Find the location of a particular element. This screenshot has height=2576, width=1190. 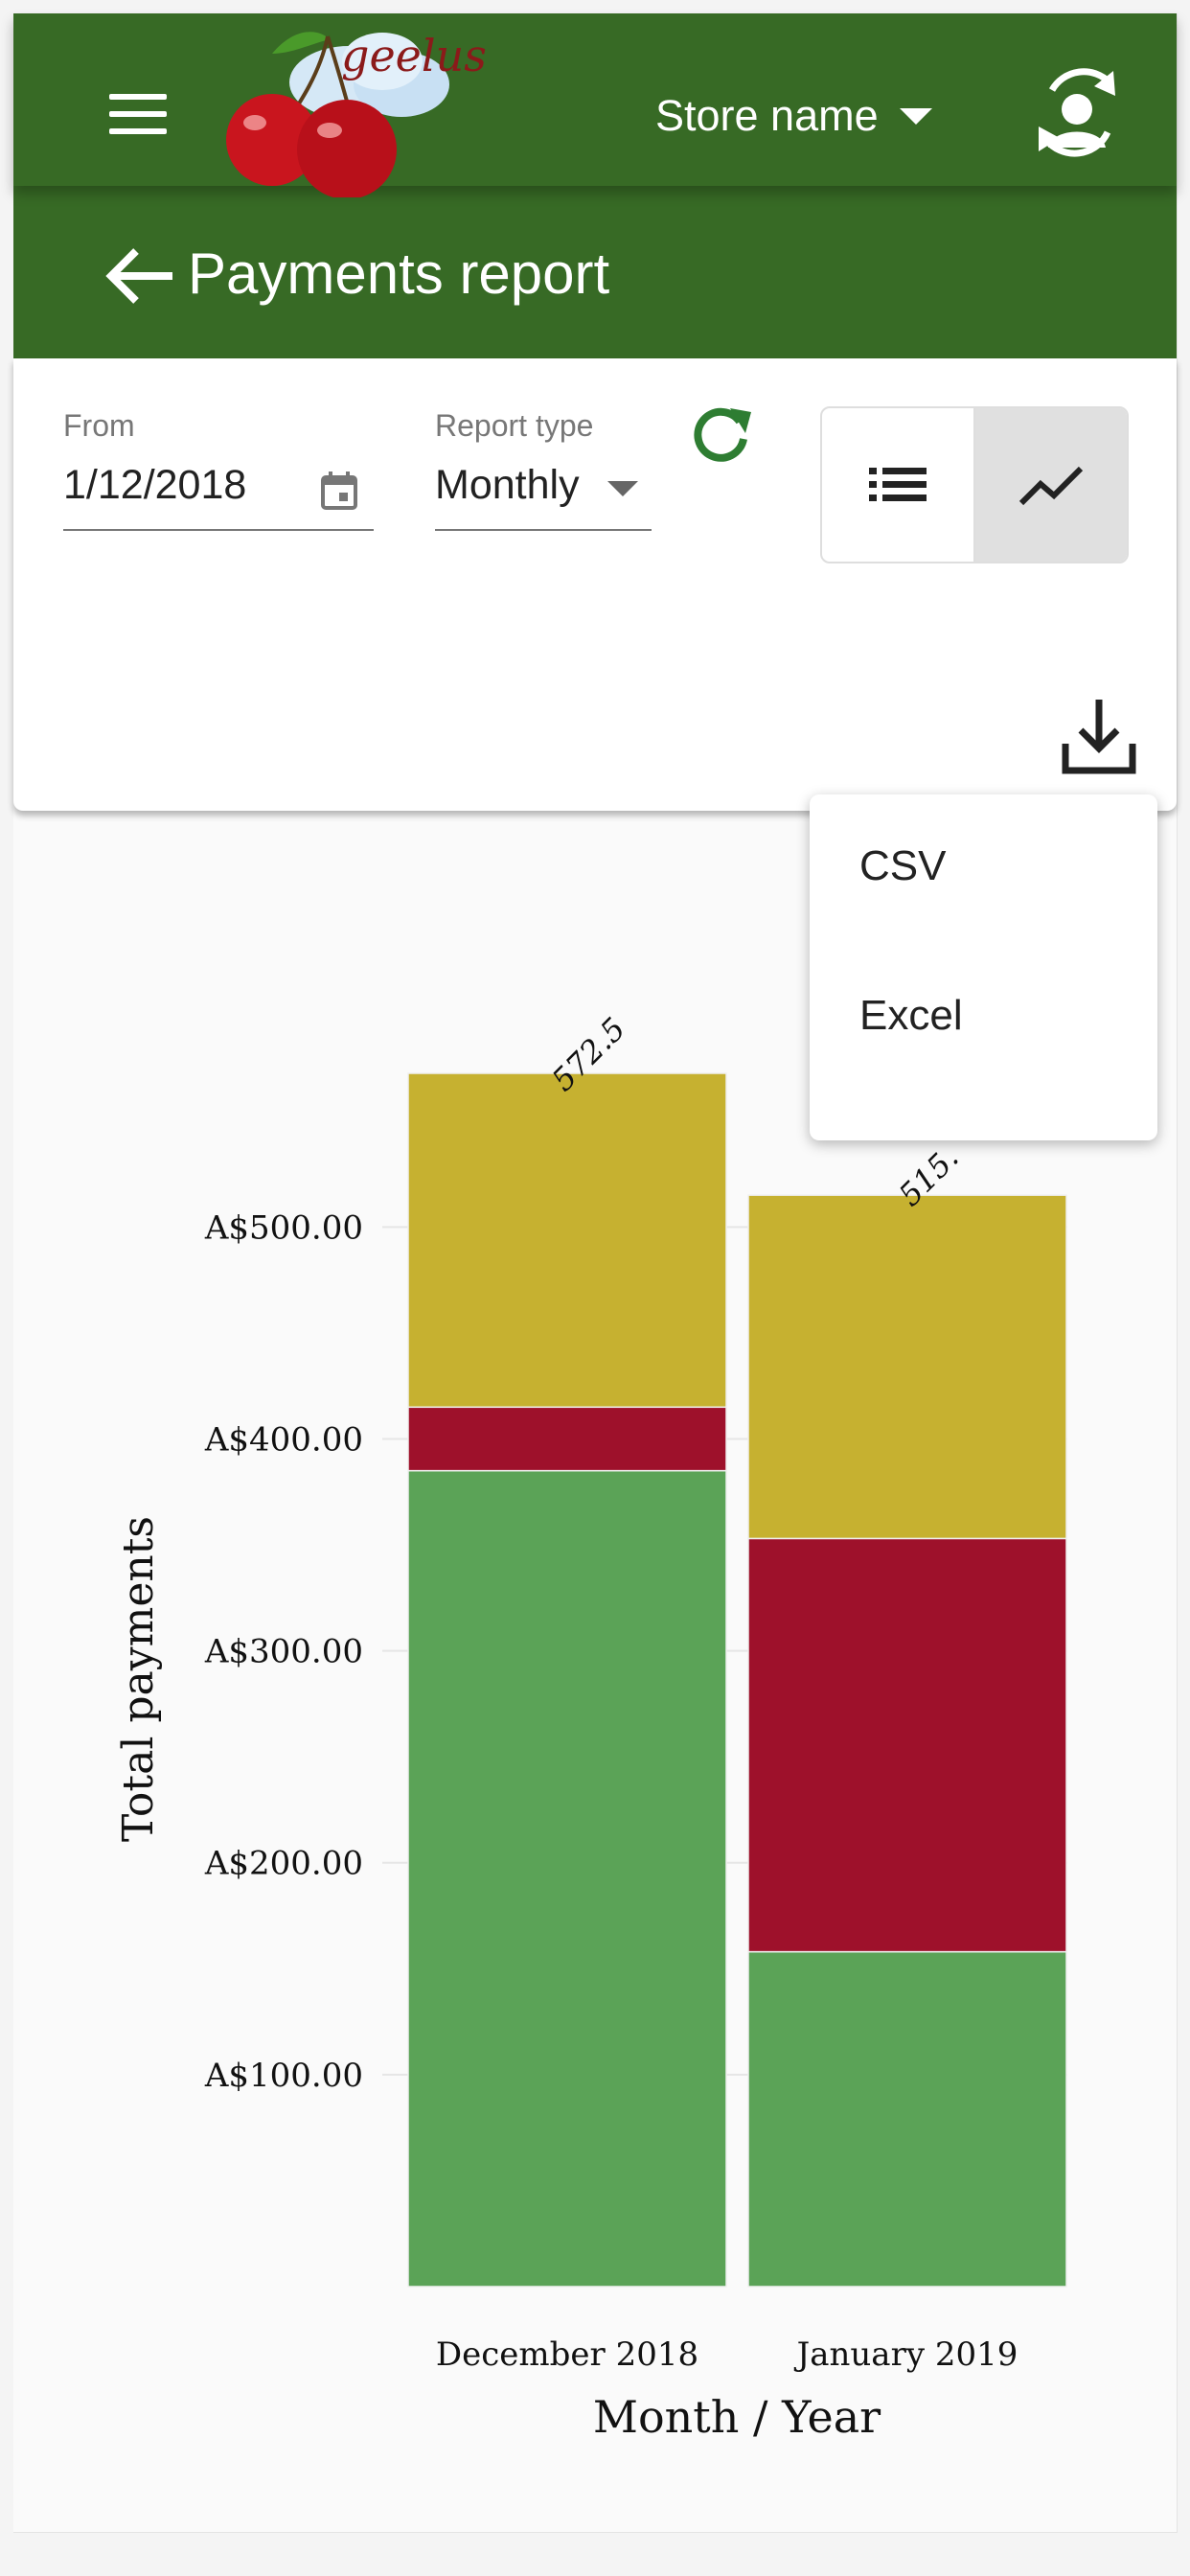

page-header: Payments report is located at coordinates (595, 272).